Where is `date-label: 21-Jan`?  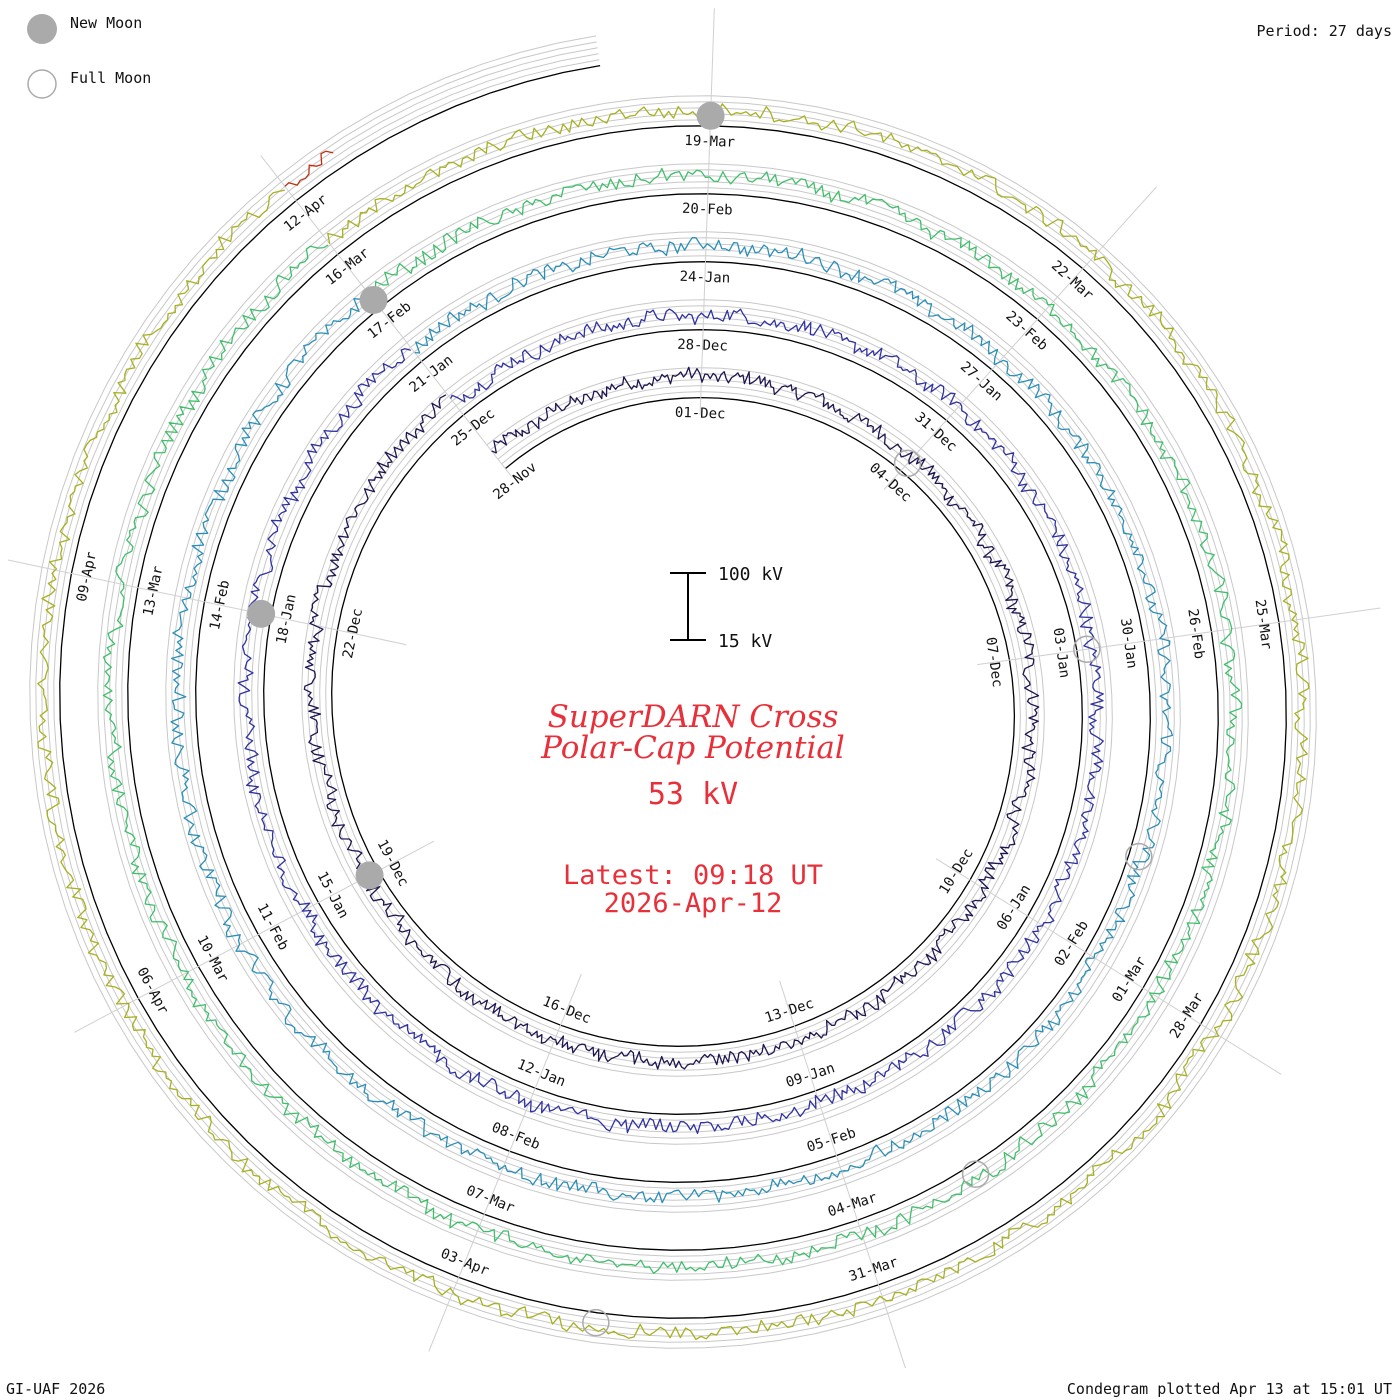 date-label: 21-Jan is located at coordinates (432, 374).